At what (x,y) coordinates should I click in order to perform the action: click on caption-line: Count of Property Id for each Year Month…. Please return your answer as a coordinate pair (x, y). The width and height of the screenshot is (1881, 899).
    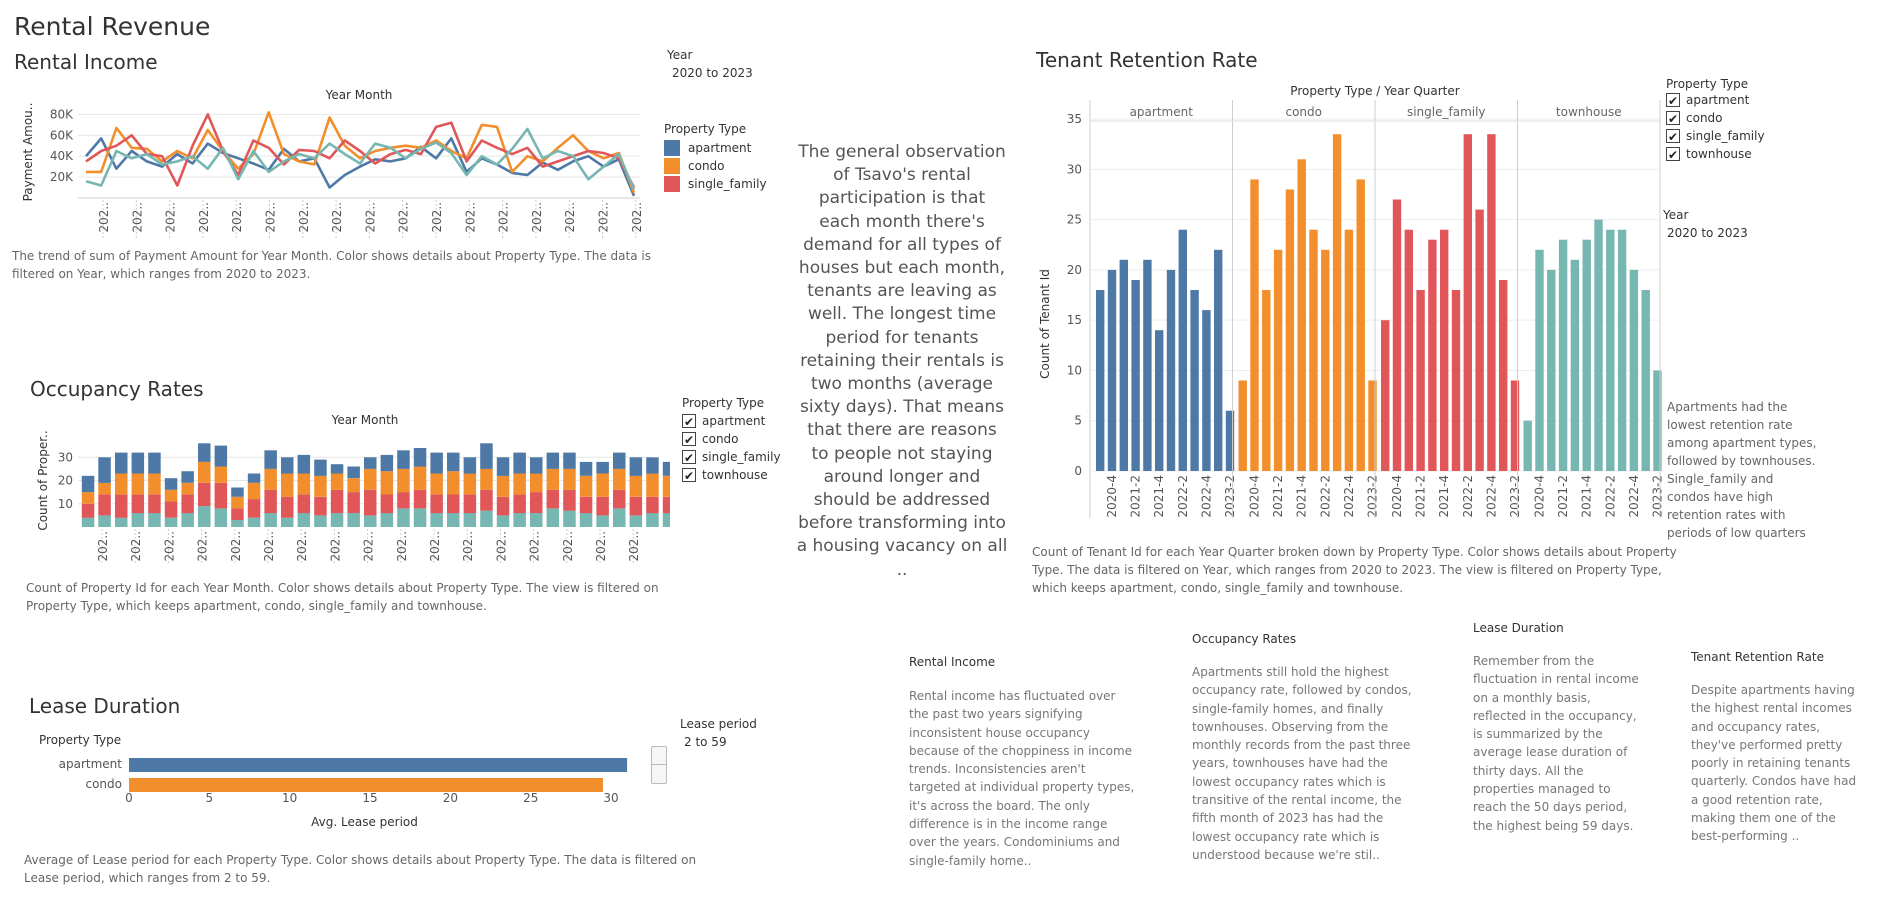
    Looking at the image, I should click on (342, 588).